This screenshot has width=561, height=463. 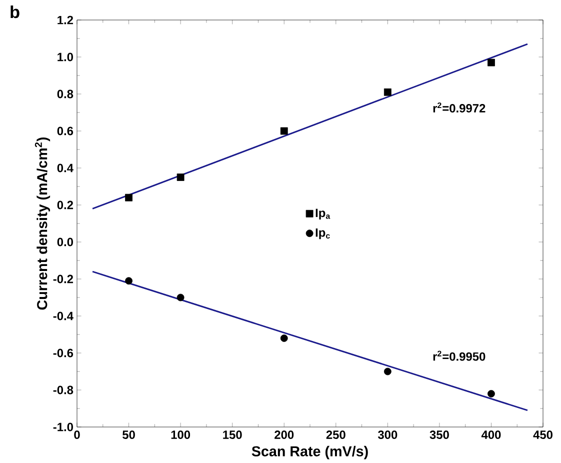 I want to click on y-tick-label: 0.2, so click(x=65, y=205).